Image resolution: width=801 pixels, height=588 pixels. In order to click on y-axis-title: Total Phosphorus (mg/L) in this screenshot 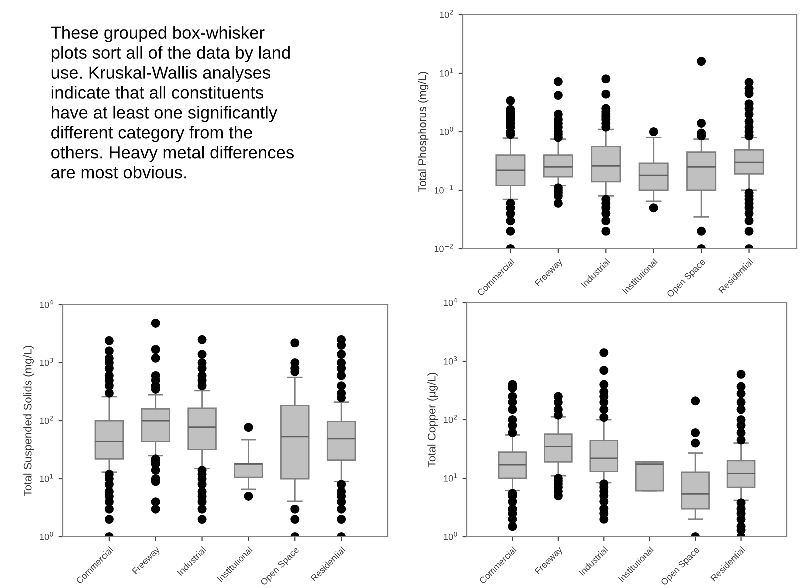, I will do `click(423, 132)`.